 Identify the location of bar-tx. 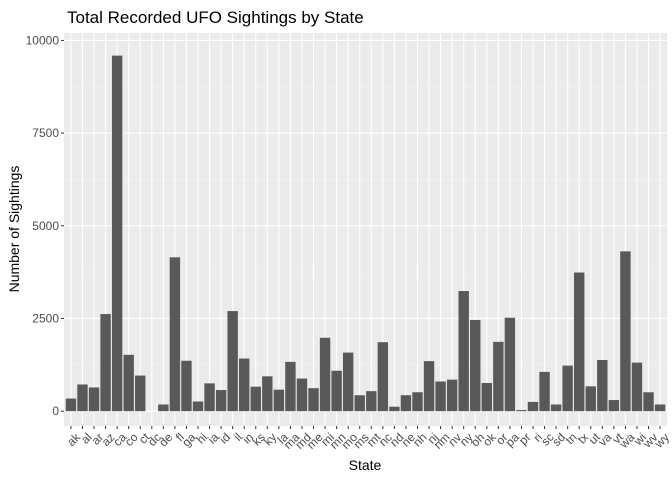
(579, 342).